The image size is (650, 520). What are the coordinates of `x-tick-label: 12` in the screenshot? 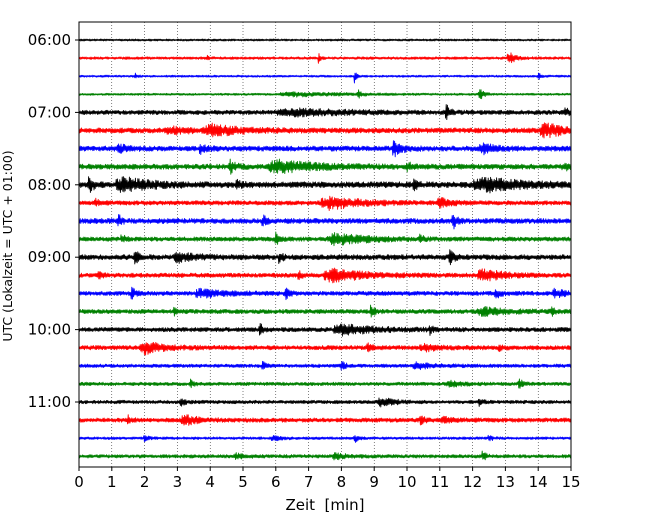 It's located at (472, 482).